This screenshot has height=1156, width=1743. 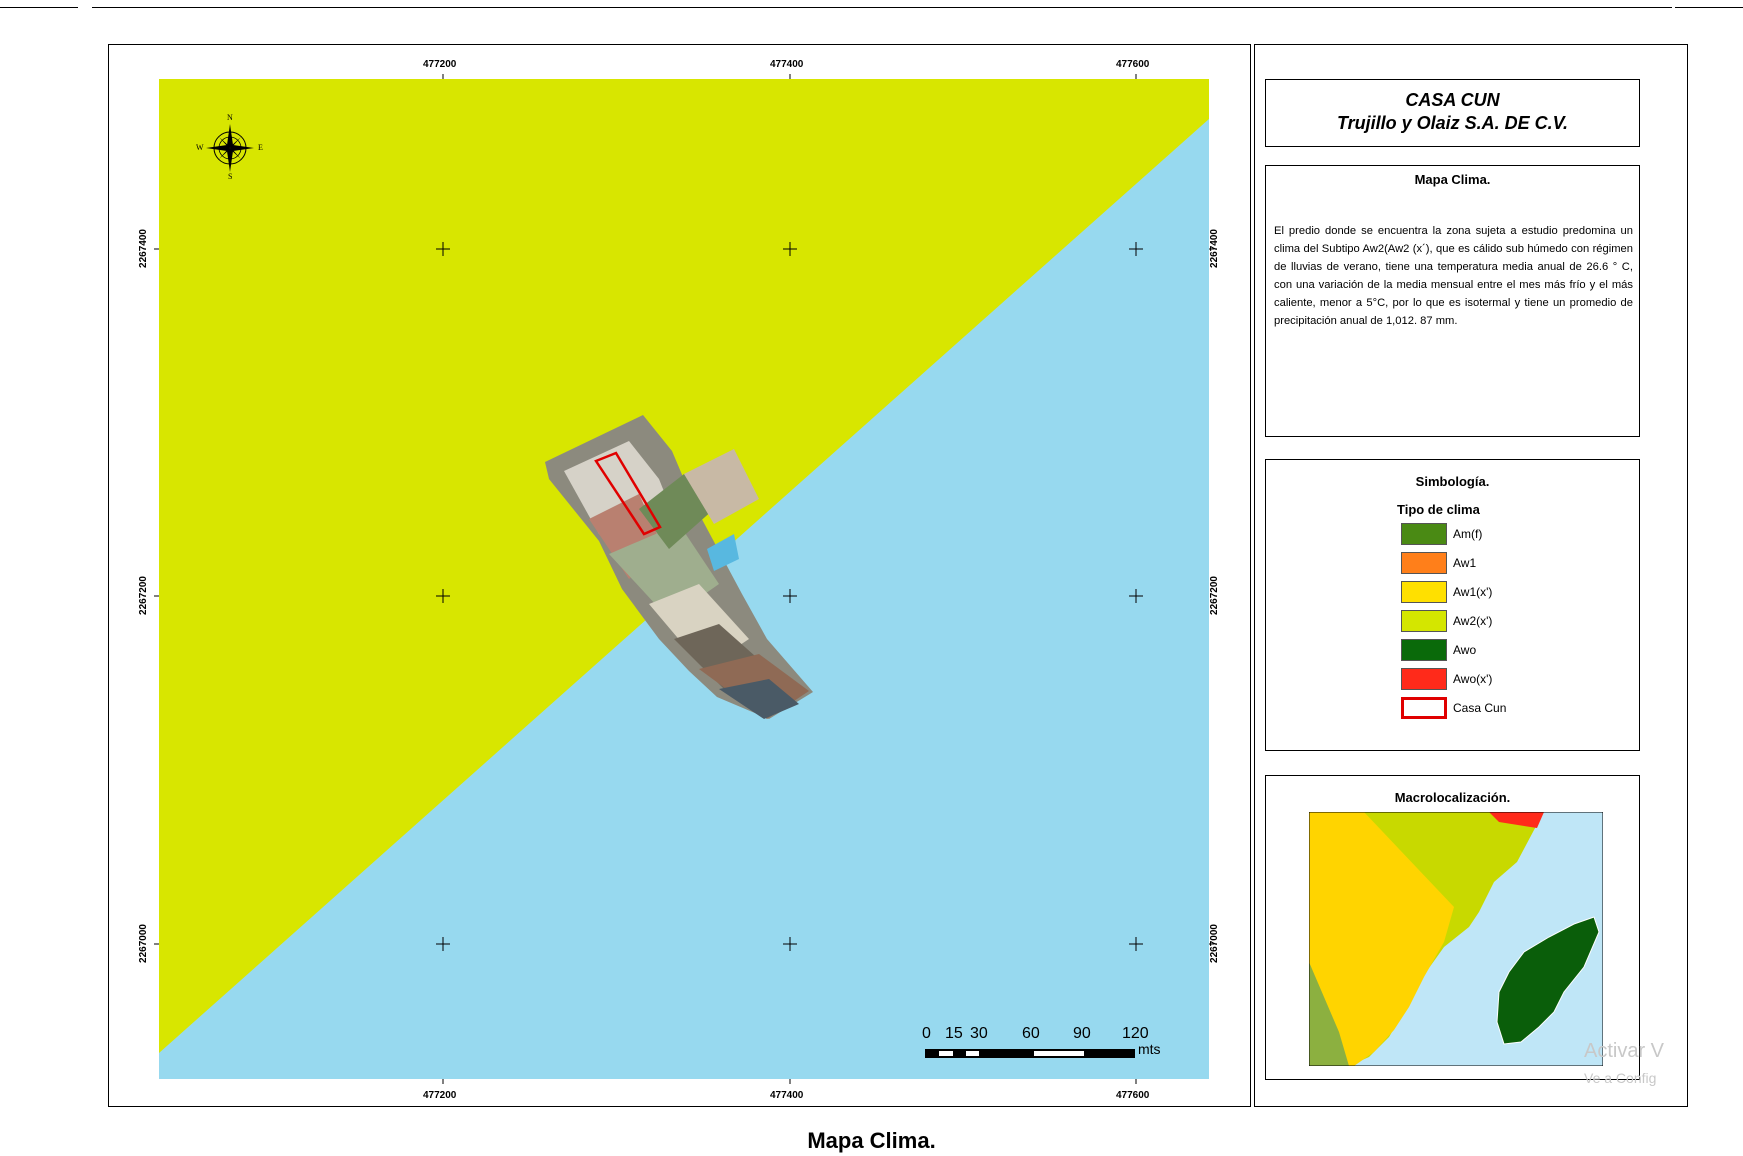 What do you see at coordinates (979, 1033) in the screenshot?
I see `scale-label-30: 30` at bounding box center [979, 1033].